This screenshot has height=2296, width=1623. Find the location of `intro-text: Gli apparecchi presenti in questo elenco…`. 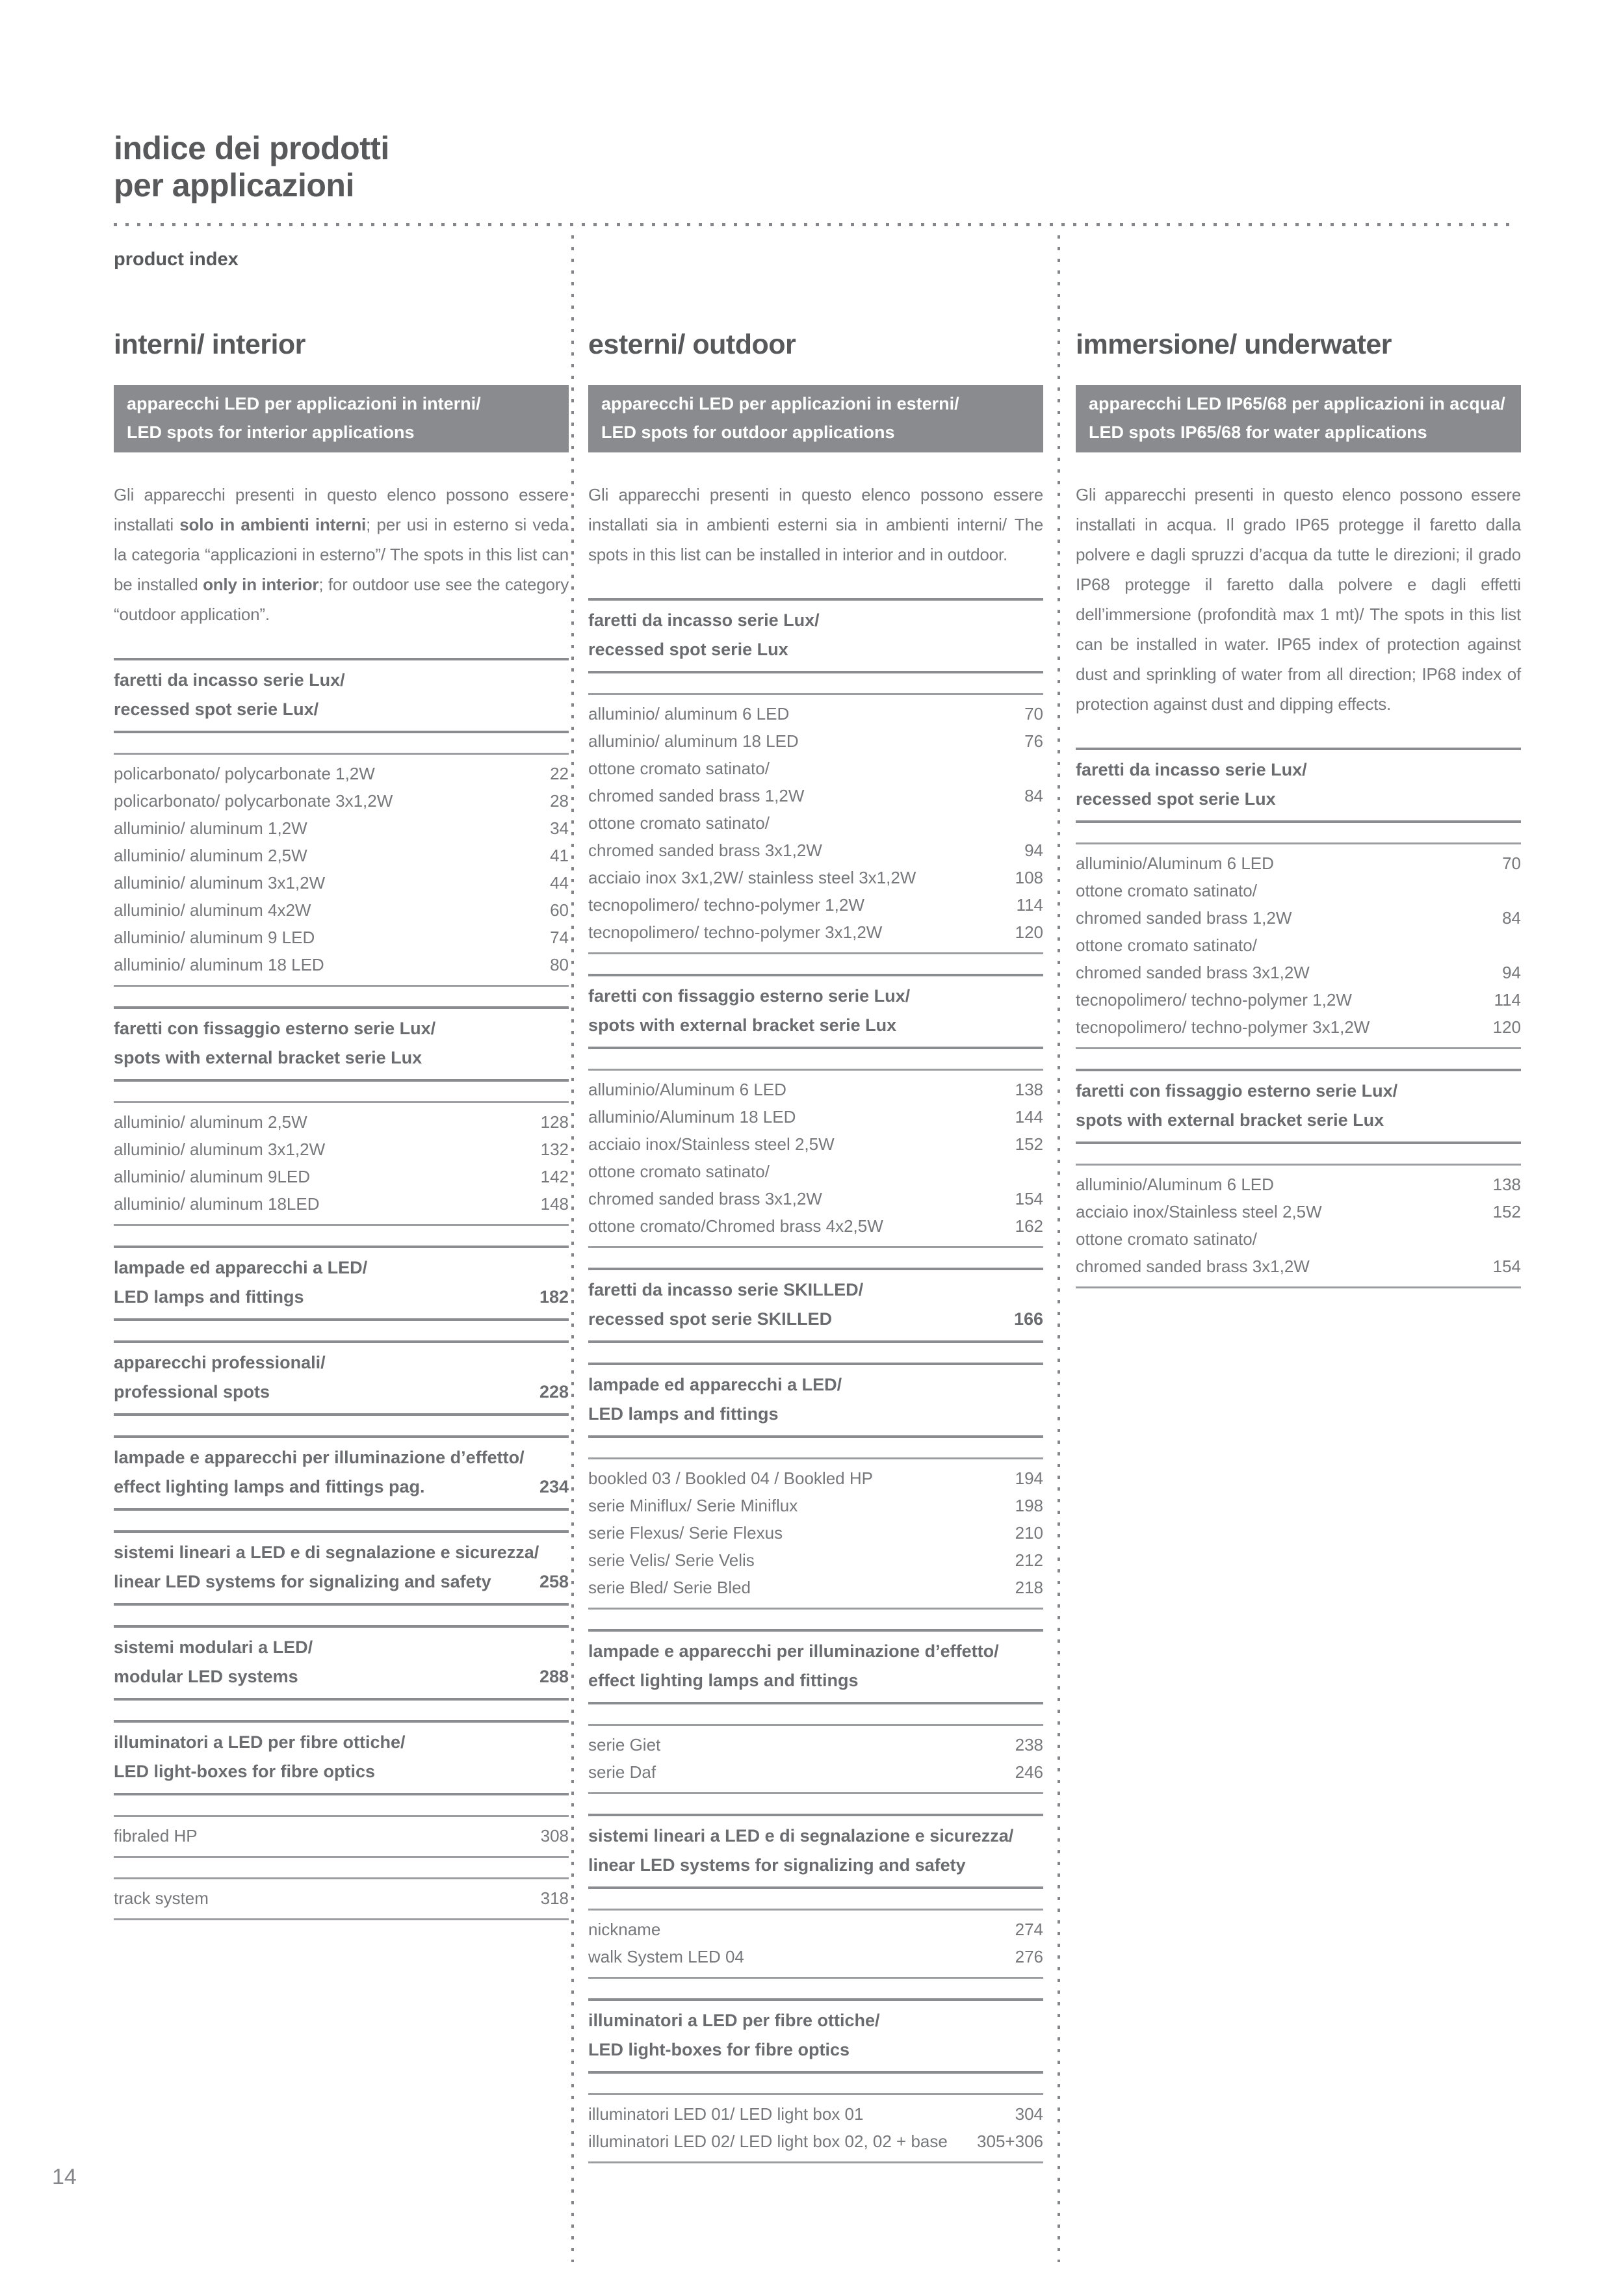

intro-text: Gli apparecchi presenti in questo elenco… is located at coordinates (1298, 599).